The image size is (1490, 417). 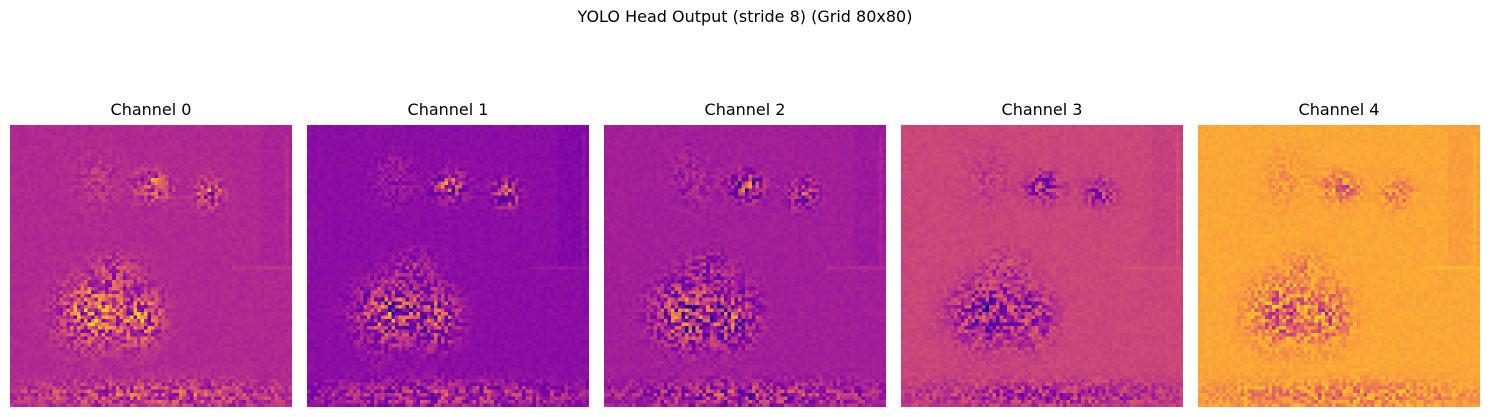 What do you see at coordinates (151, 109) in the screenshot?
I see `panel-title-channel-0: Channel 0` at bounding box center [151, 109].